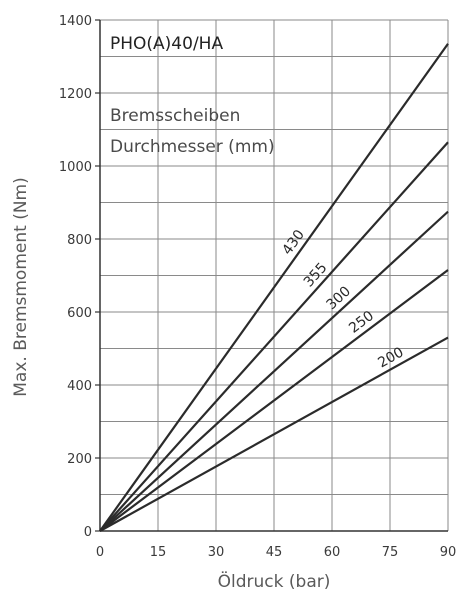 The height and width of the screenshot is (597, 458). I want to click on y-tick-label: 1200, so click(75, 94).